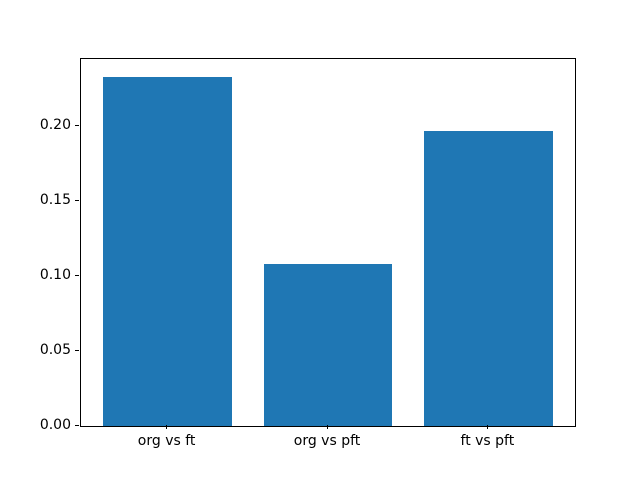 The image size is (640, 480). Describe the element at coordinates (166, 441) in the screenshot. I see `x-tick-label: org vs ft` at that location.